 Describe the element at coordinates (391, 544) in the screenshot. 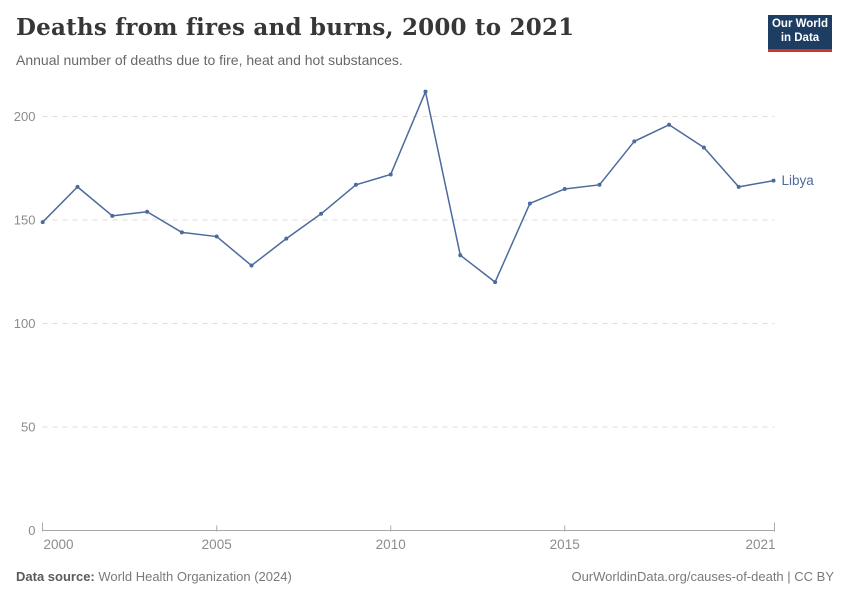

I see `x-tick-label: 2010` at that location.